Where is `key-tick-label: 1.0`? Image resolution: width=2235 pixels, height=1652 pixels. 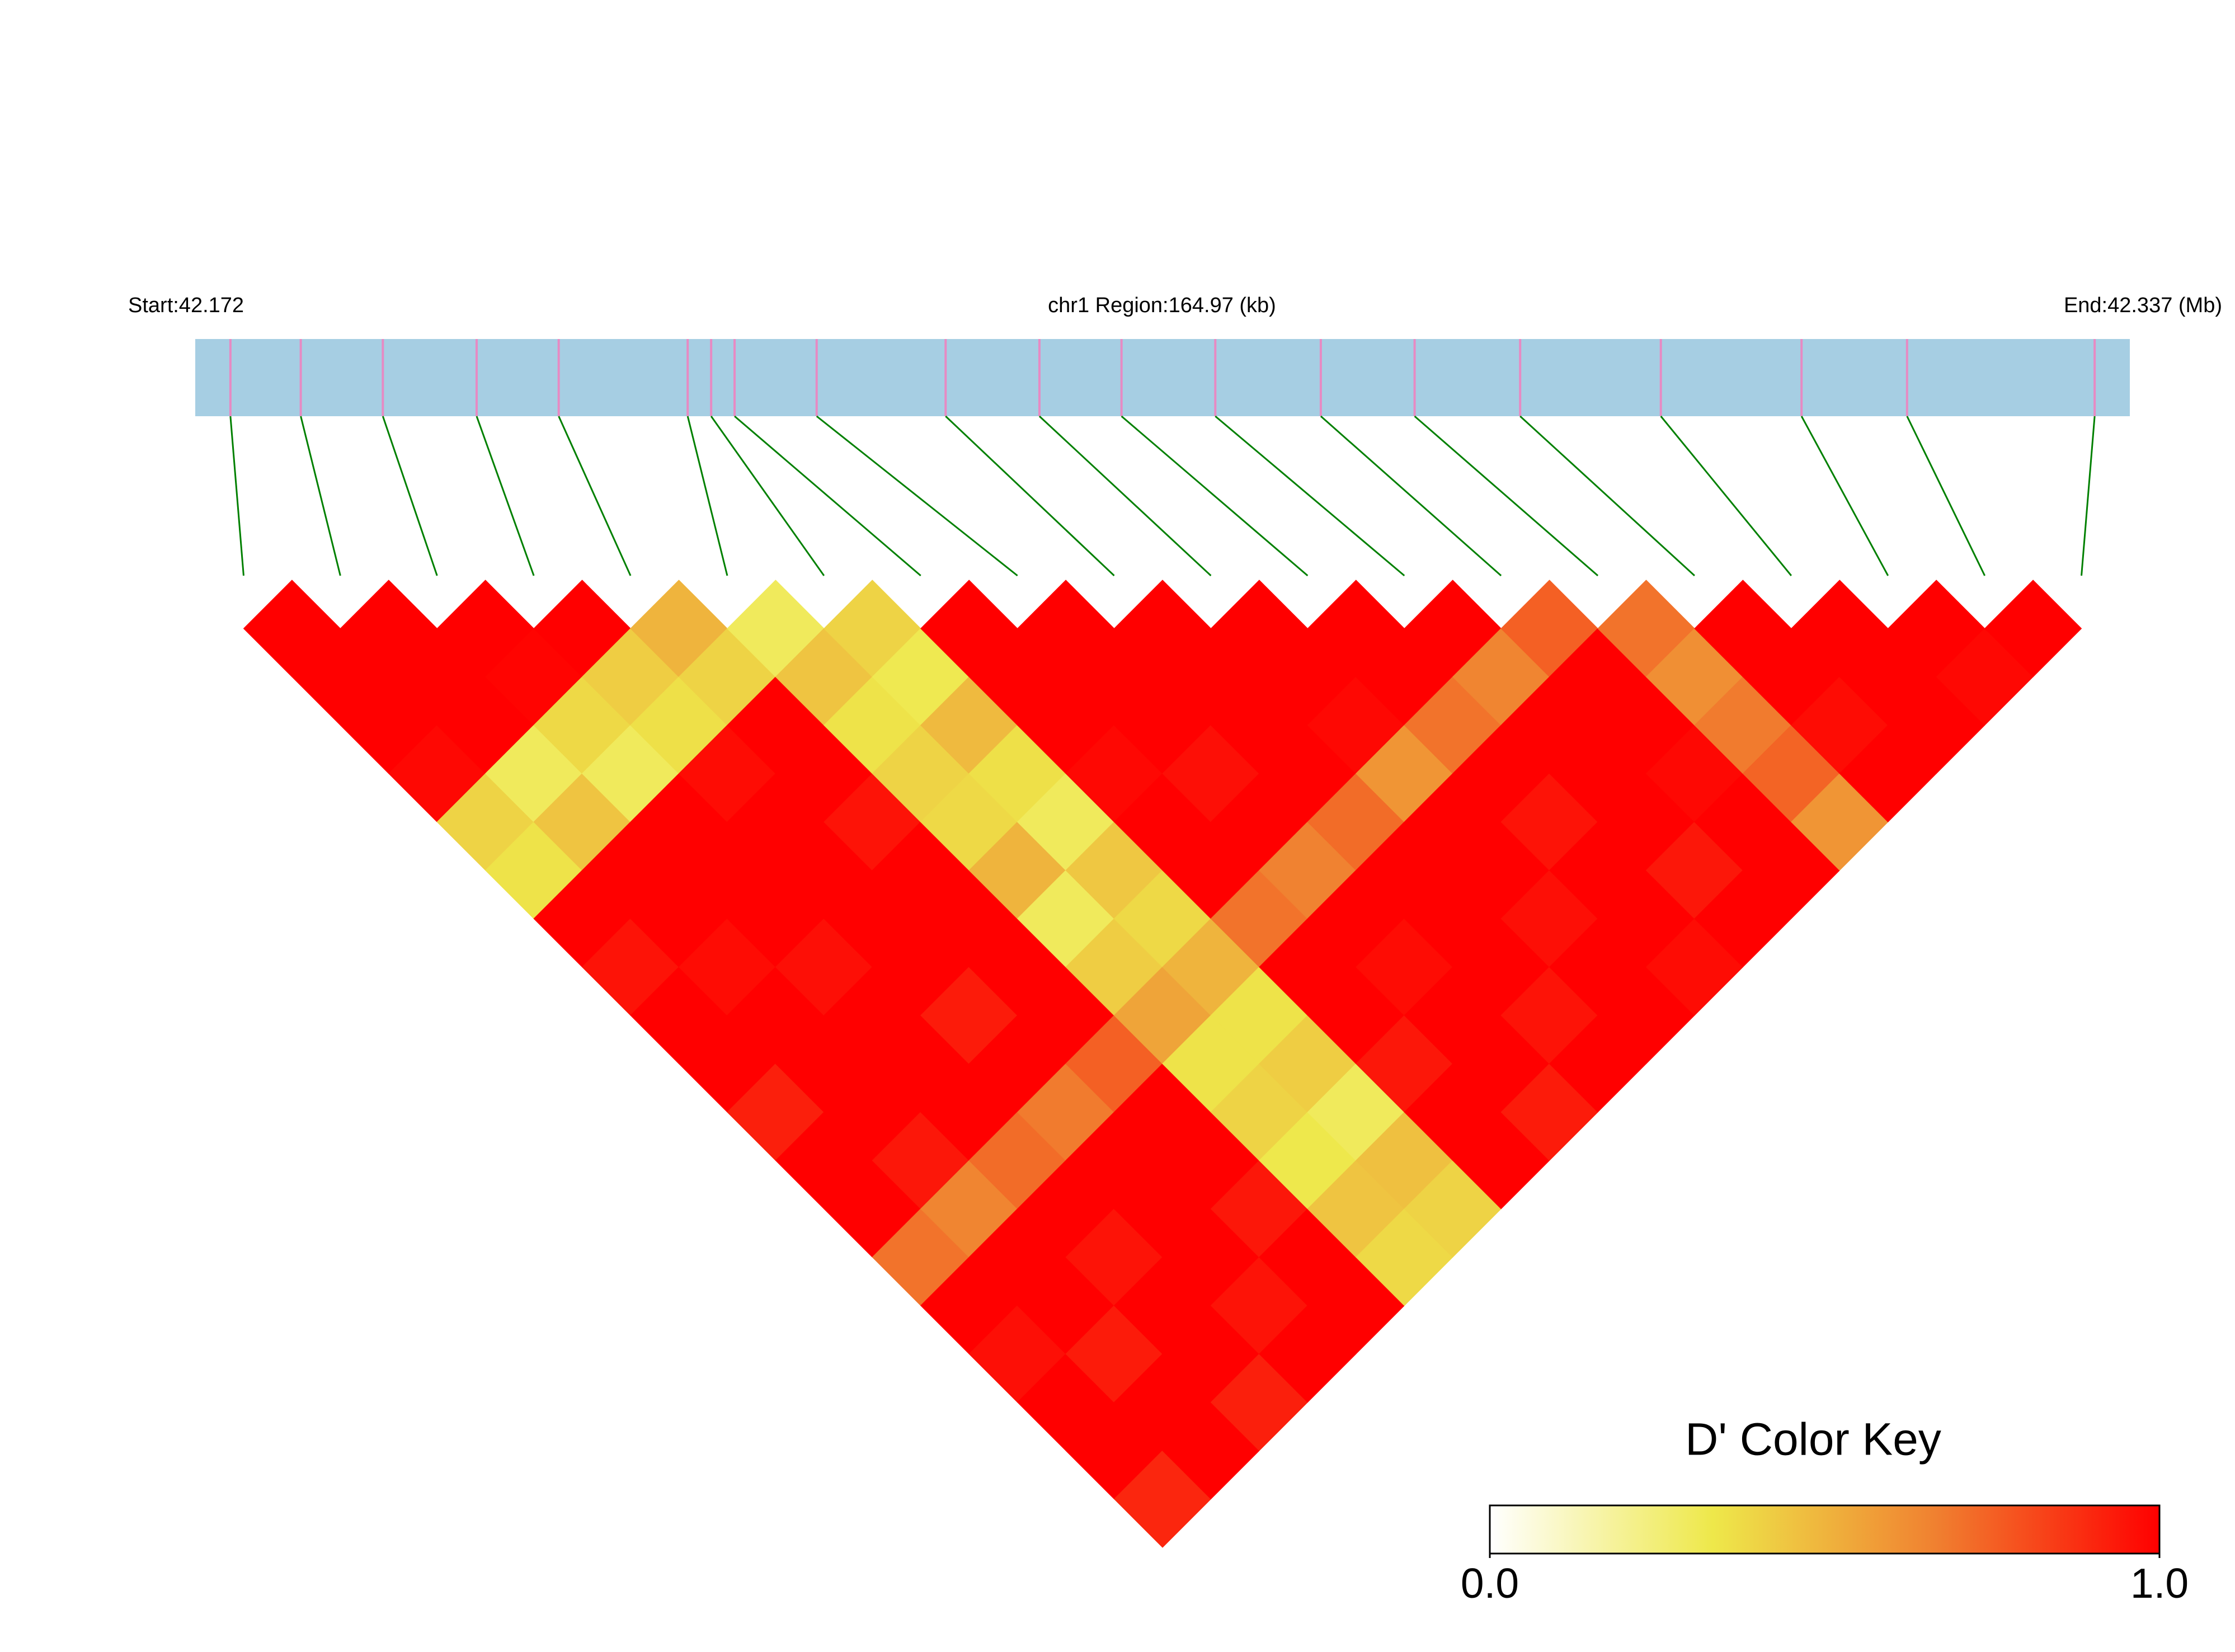 key-tick-label: 1.0 is located at coordinates (2159, 1584).